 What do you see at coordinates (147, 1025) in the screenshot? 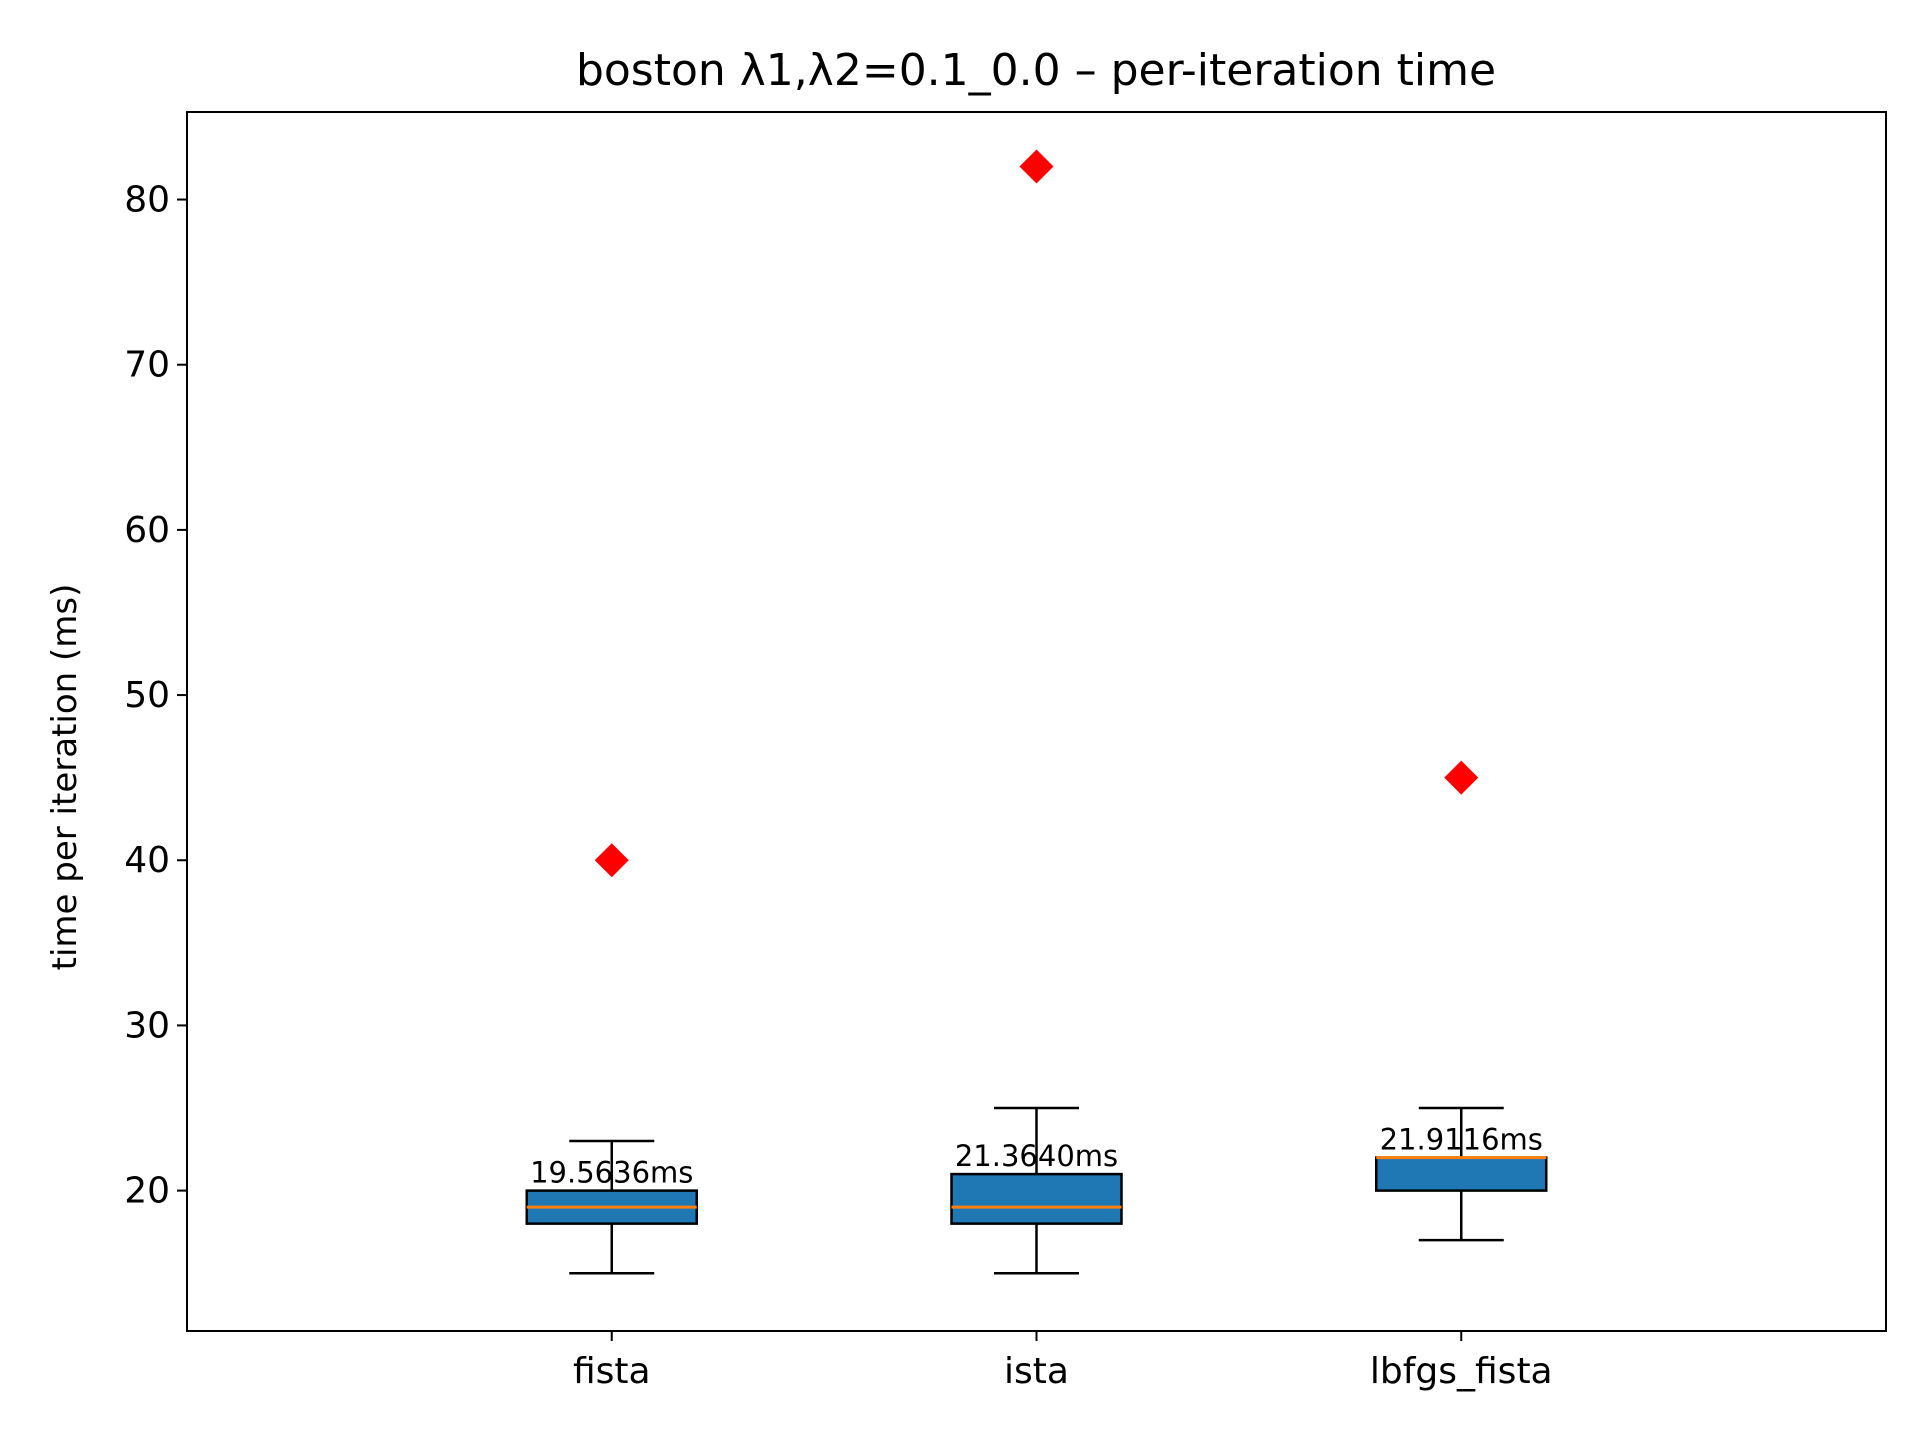
I see `y-tick-label: 30` at bounding box center [147, 1025].